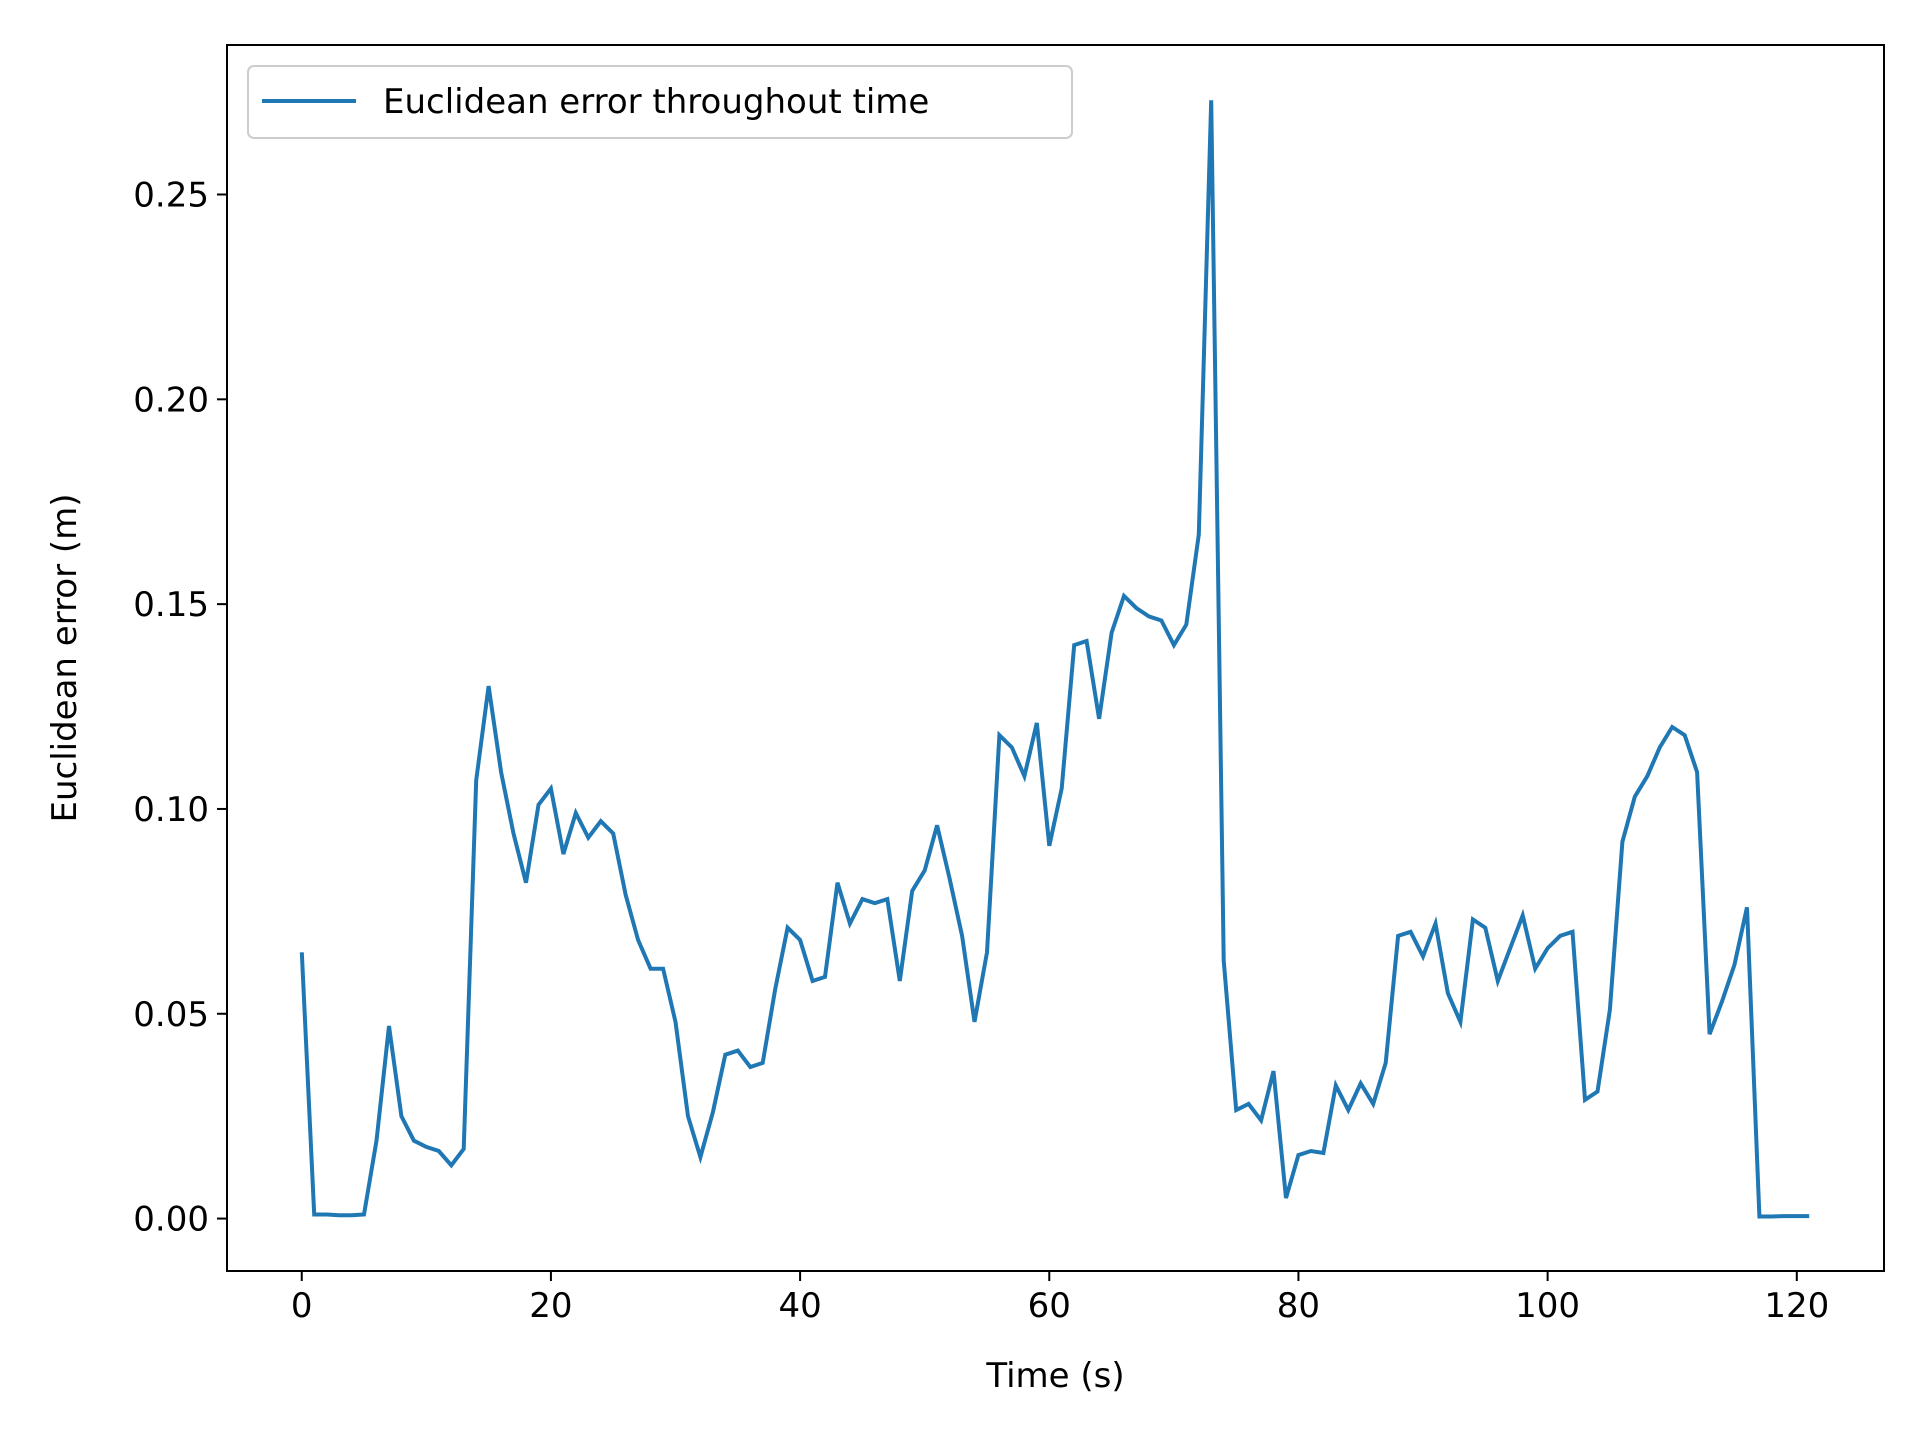  What do you see at coordinates (656, 102) in the screenshot?
I see `legend-entry-label: Euclidean error throughout time` at bounding box center [656, 102].